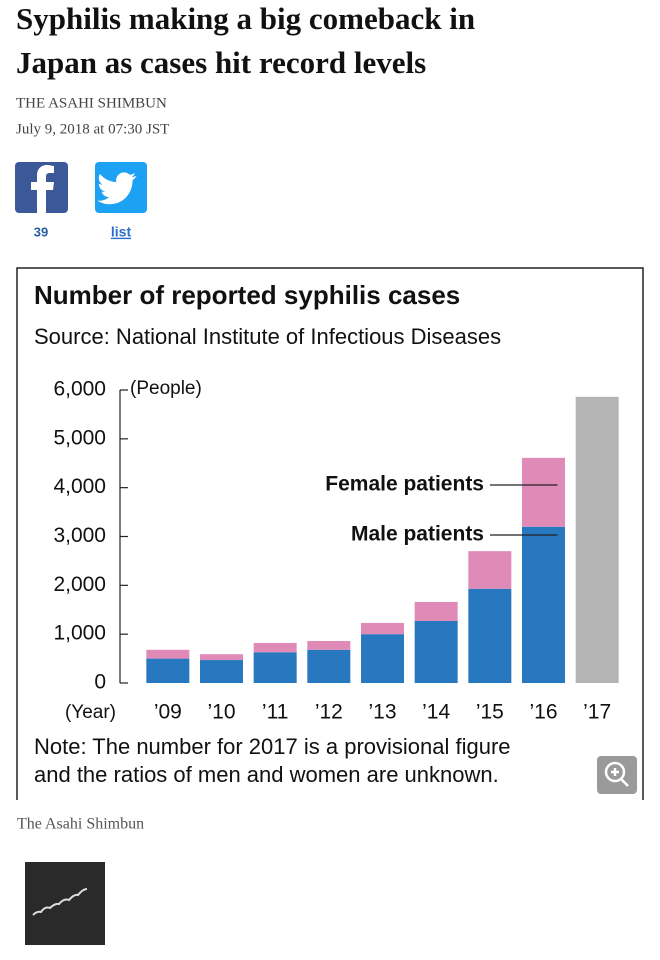  What do you see at coordinates (382, 712) in the screenshot?
I see `x-tick-label: ’13` at bounding box center [382, 712].